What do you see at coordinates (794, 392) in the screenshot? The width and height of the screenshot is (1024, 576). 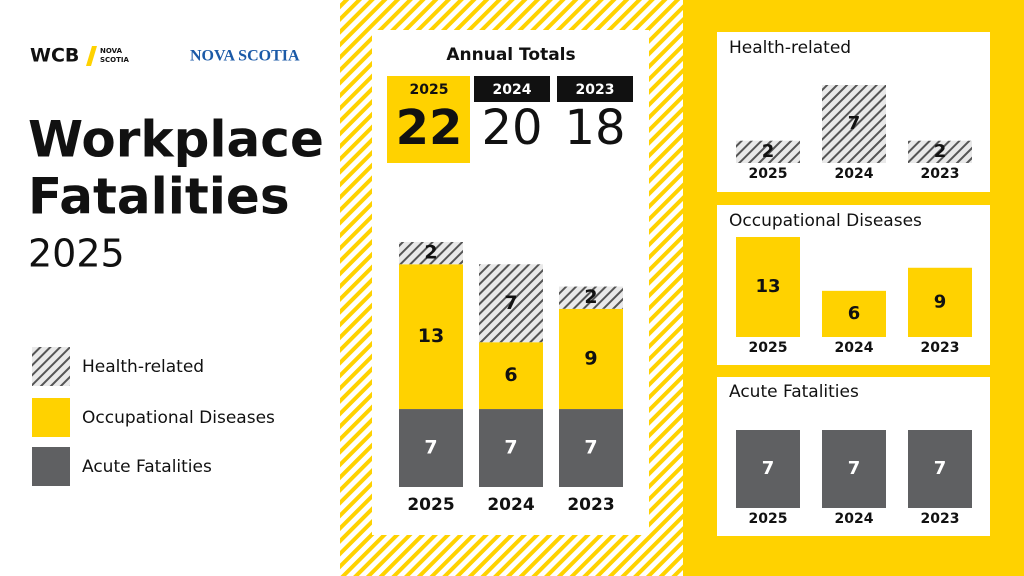 I see `chart-title: Acute Fatalities` at bounding box center [794, 392].